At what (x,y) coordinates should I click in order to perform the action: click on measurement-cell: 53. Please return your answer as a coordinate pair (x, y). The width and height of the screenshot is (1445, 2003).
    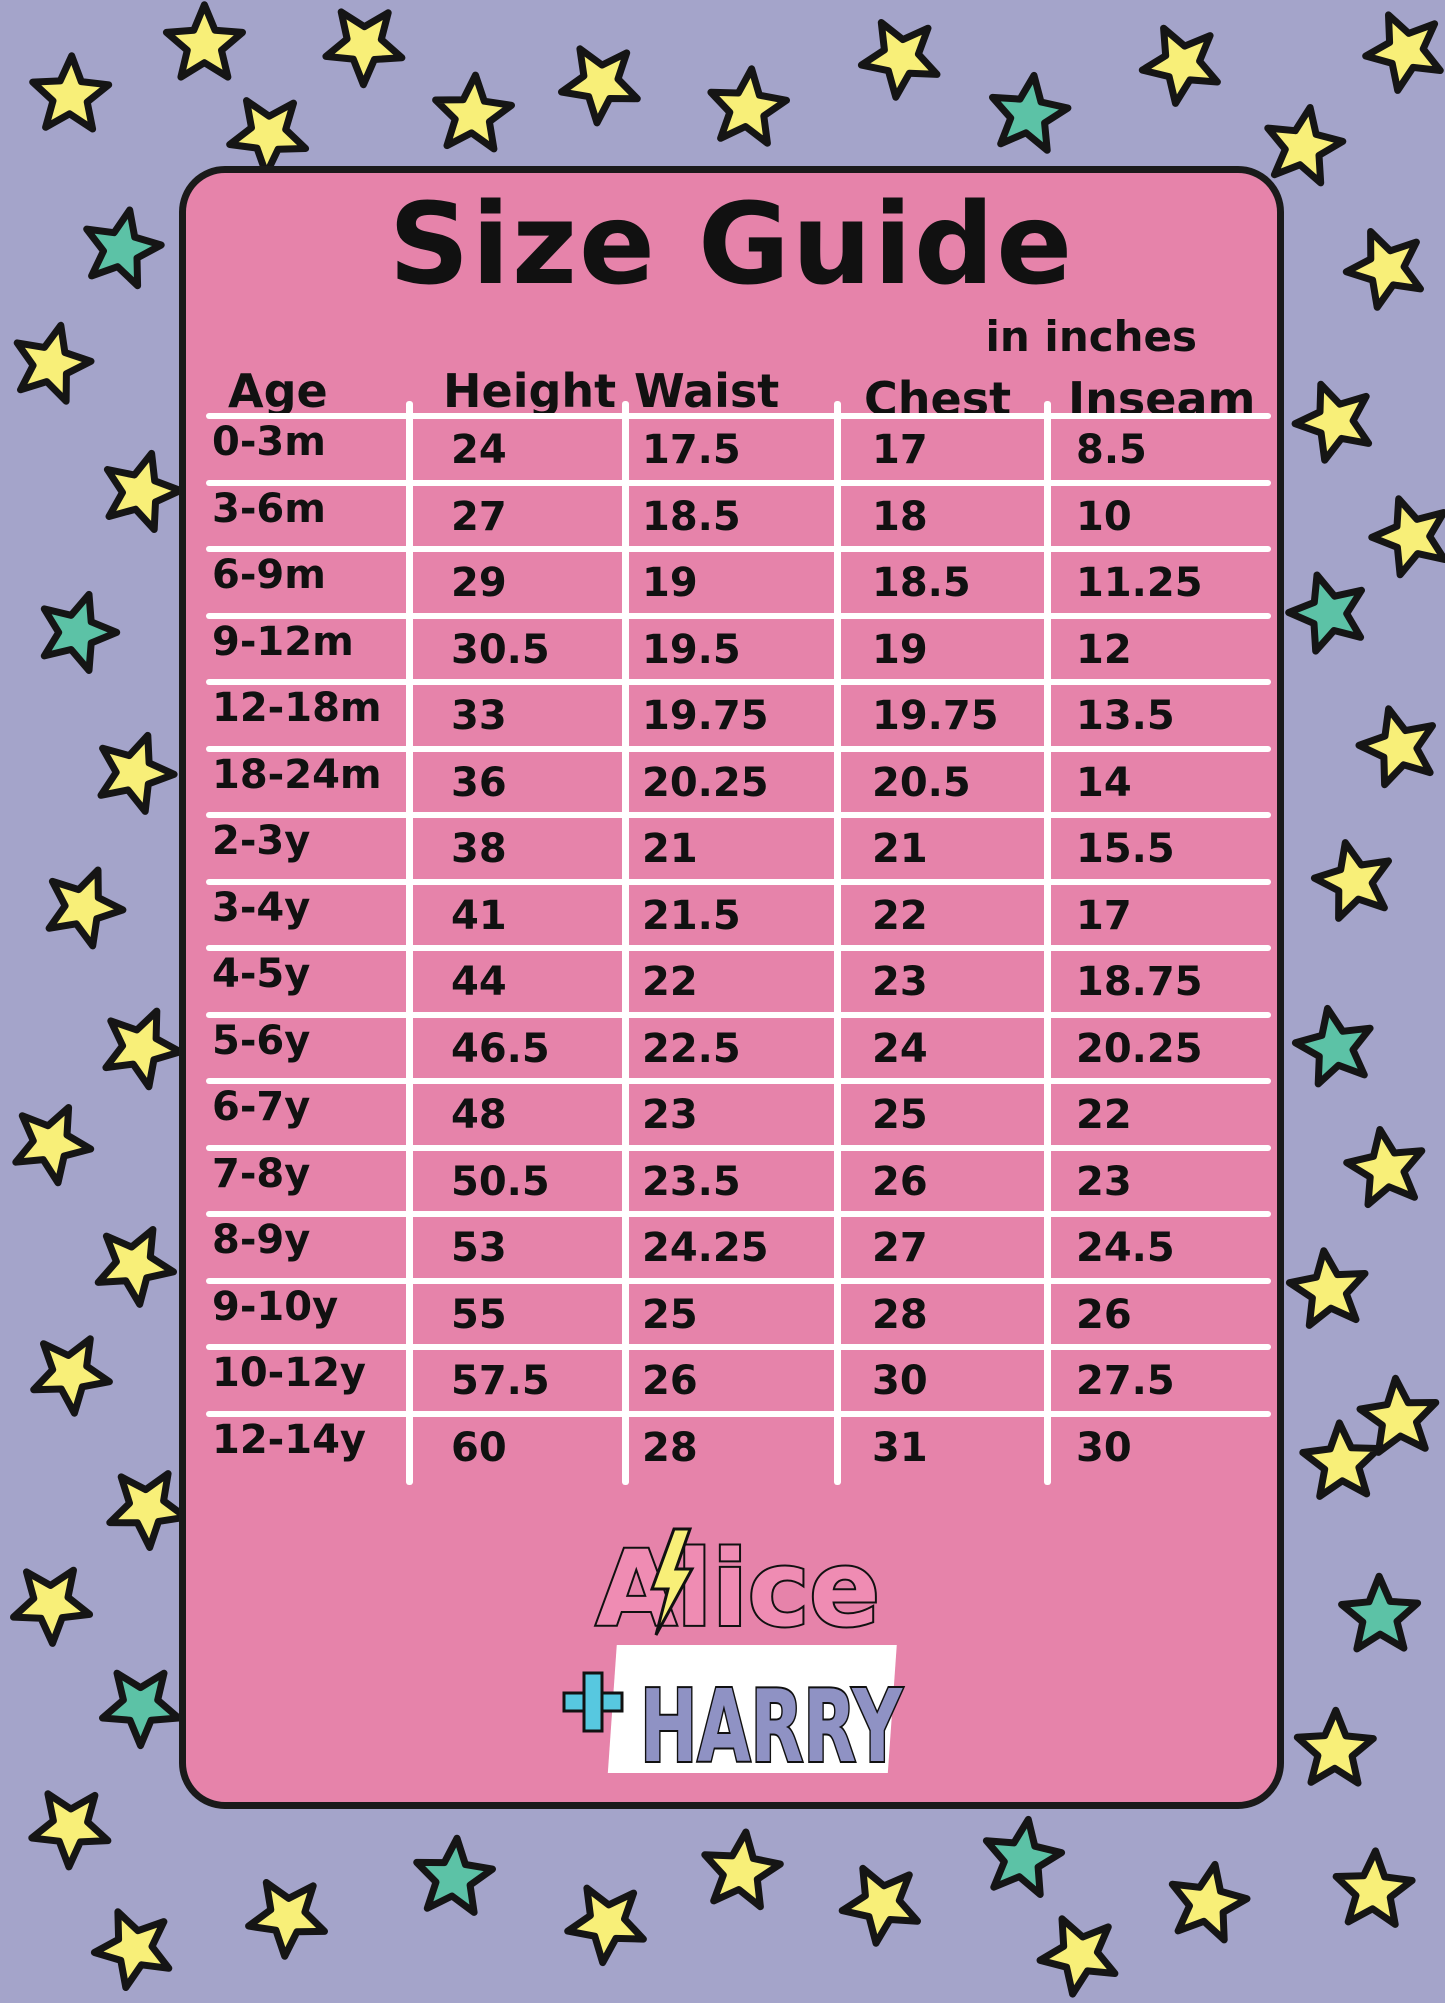
    Looking at the image, I should click on (479, 1248).